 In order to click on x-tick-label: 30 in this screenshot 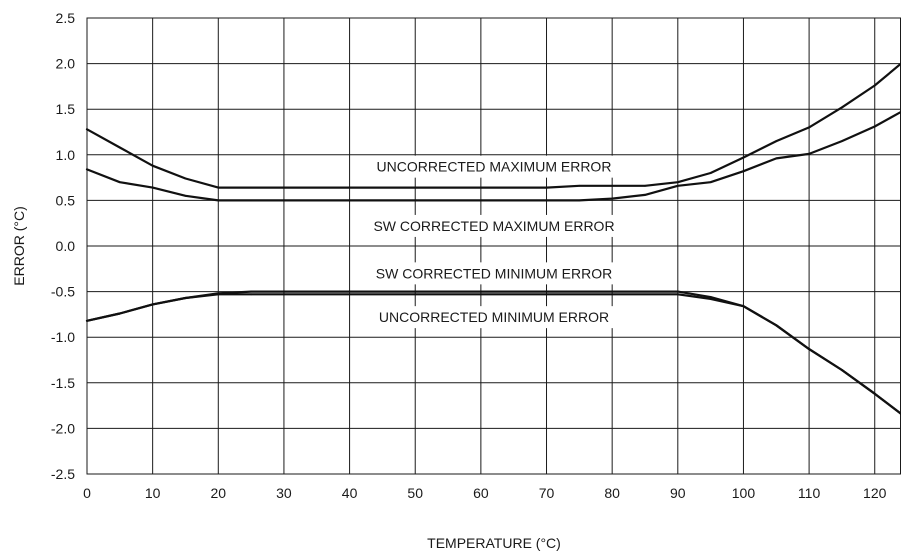, I will do `click(284, 493)`.